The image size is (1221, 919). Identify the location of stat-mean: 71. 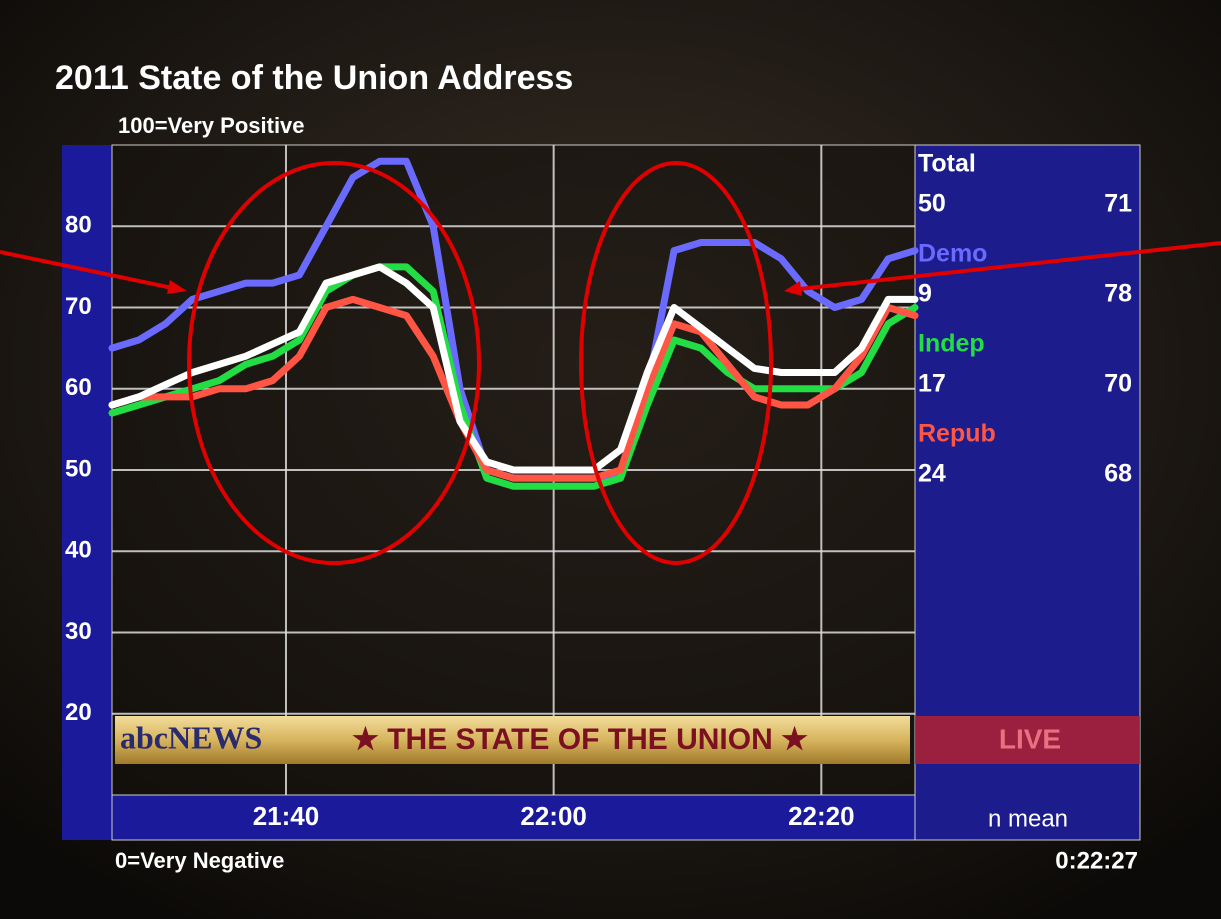
(1118, 204).